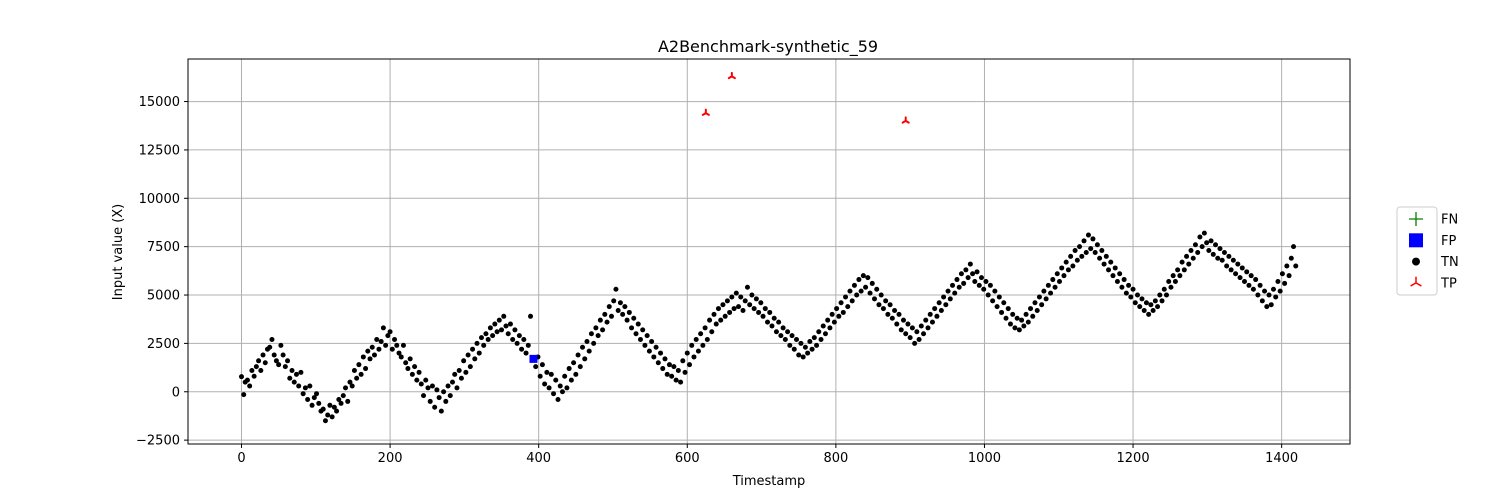  Describe the element at coordinates (1448, 241) in the screenshot. I see `legend-label-fp: FP` at that location.